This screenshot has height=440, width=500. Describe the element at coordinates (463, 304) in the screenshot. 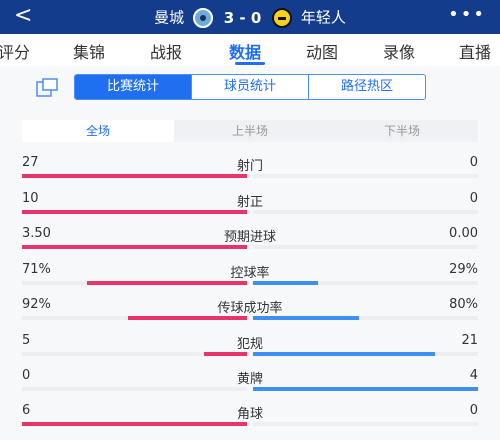

I see `stat-away-value: 80%` at that location.